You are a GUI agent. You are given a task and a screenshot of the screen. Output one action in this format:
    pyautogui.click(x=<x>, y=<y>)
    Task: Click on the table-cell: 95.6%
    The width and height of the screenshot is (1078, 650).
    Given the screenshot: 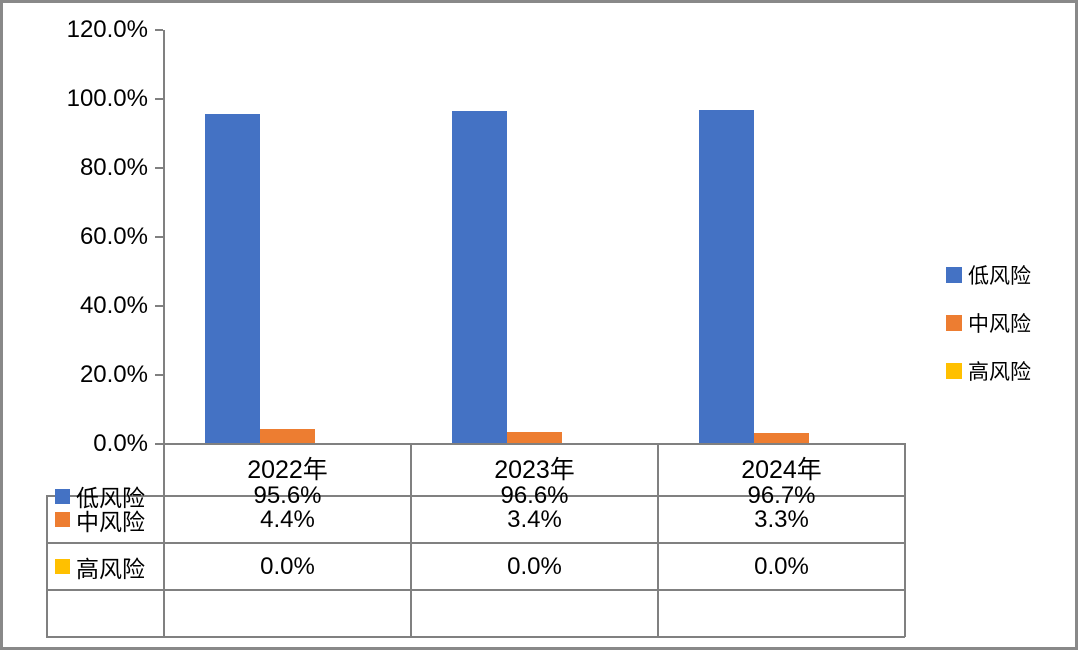 What is the action you would take?
    pyautogui.click(x=287, y=495)
    